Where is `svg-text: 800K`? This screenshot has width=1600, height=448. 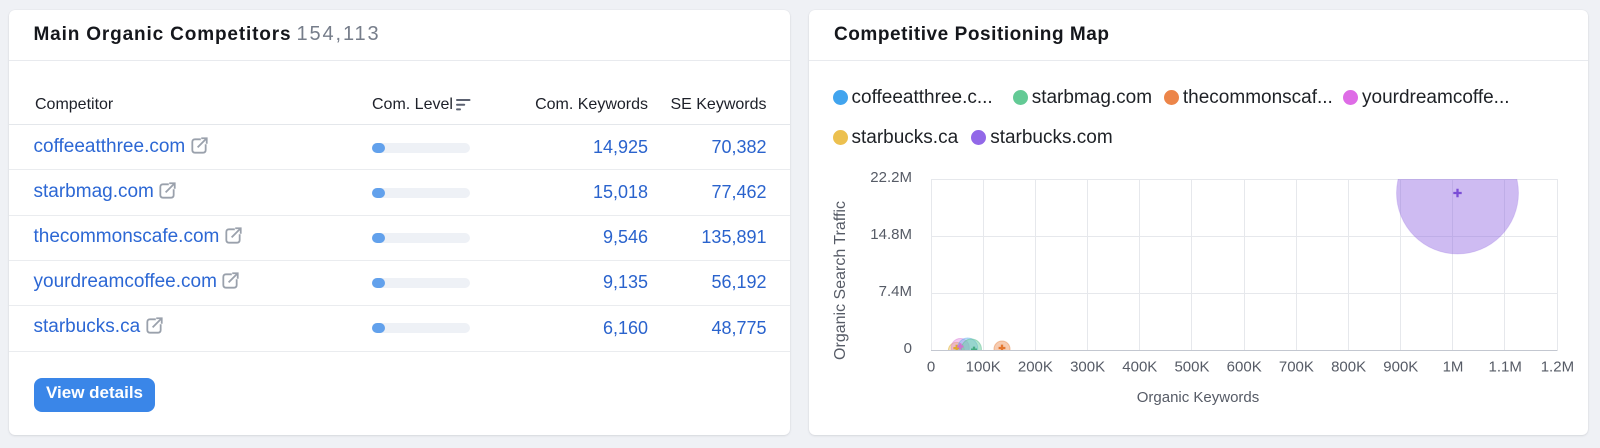 svg-text: 800K is located at coordinates (1348, 367).